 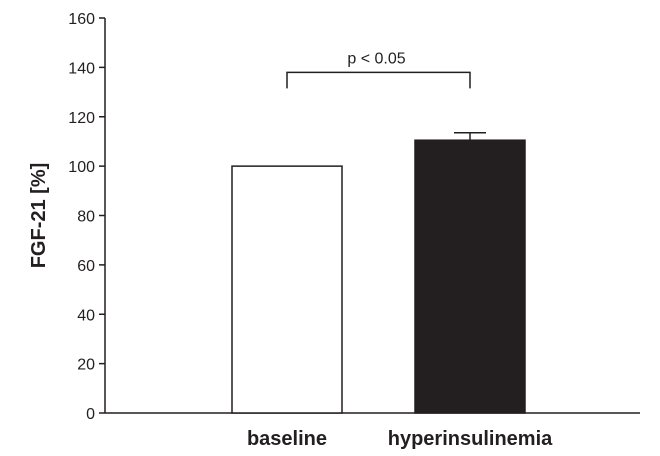 I want to click on bar-baseline, so click(x=287, y=289).